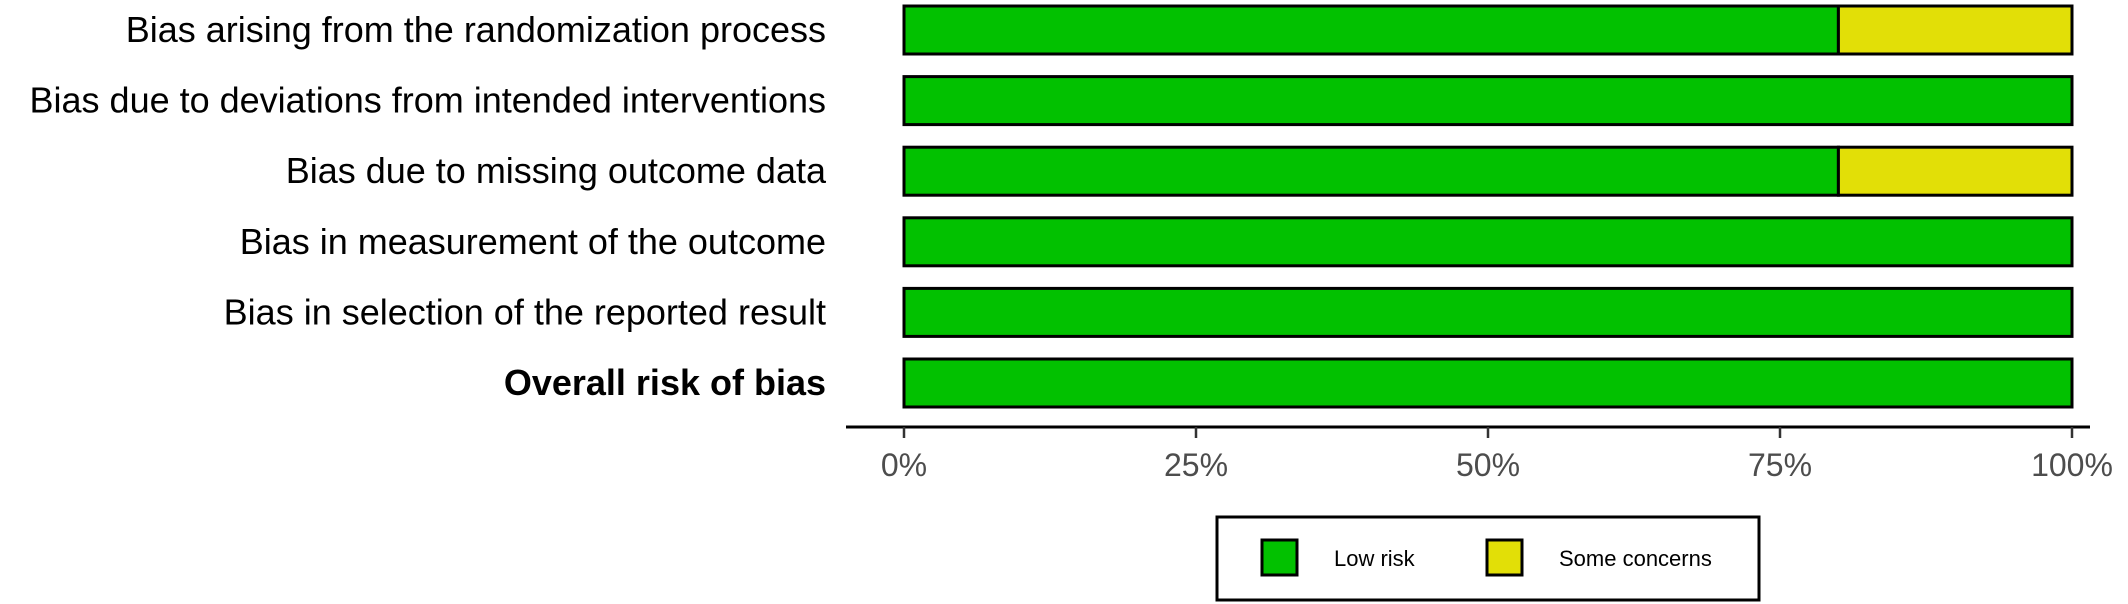  What do you see at coordinates (1635, 558) in the screenshot?
I see `legend-label-some-concerns: Some concerns` at bounding box center [1635, 558].